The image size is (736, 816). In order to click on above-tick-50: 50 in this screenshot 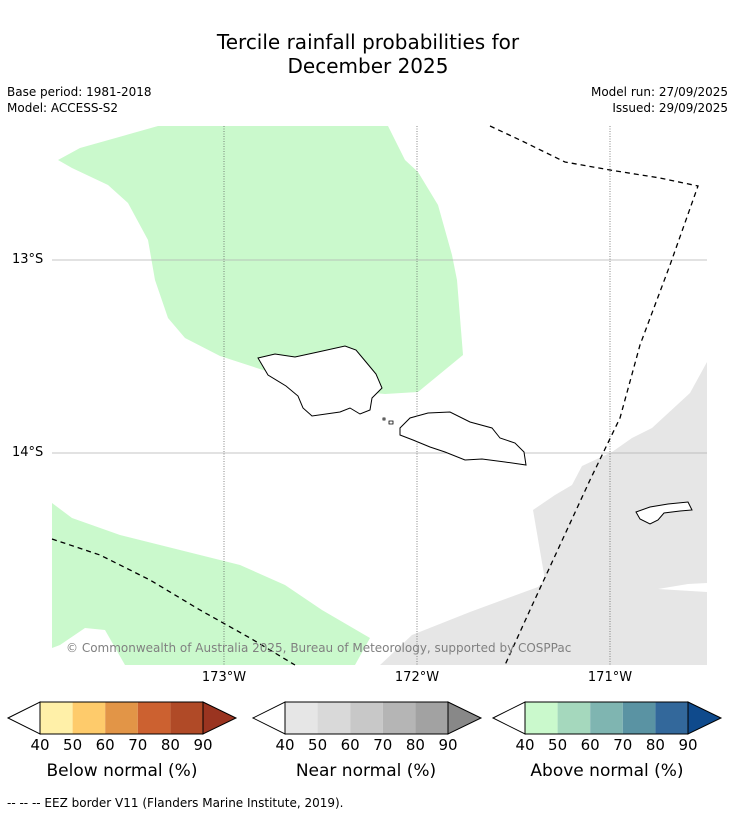, I will do `click(558, 745)`.